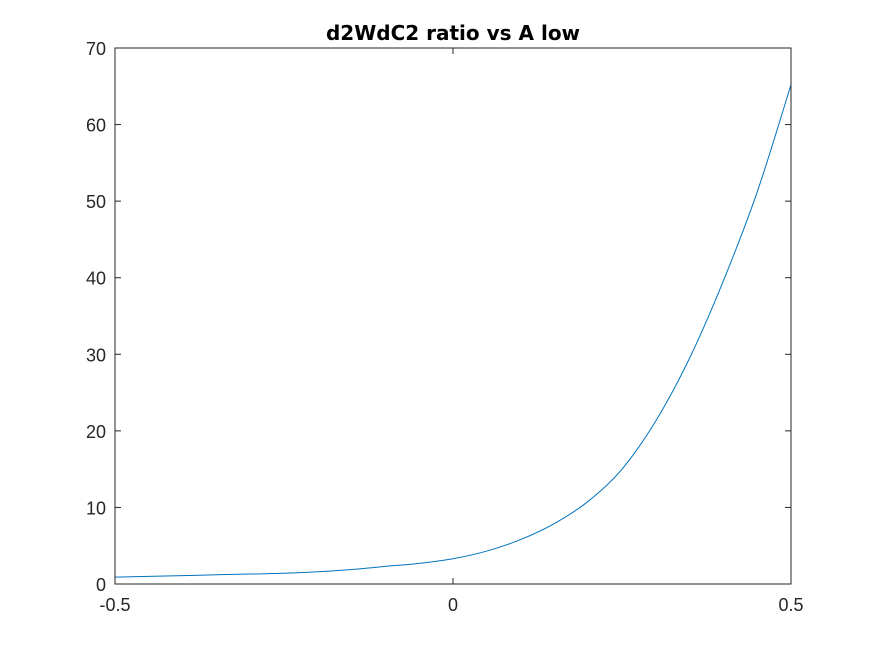 This screenshot has width=875, height=656. Describe the element at coordinates (453, 33) in the screenshot. I see `chart-title: d2WdC2 ratio vs A low` at that location.